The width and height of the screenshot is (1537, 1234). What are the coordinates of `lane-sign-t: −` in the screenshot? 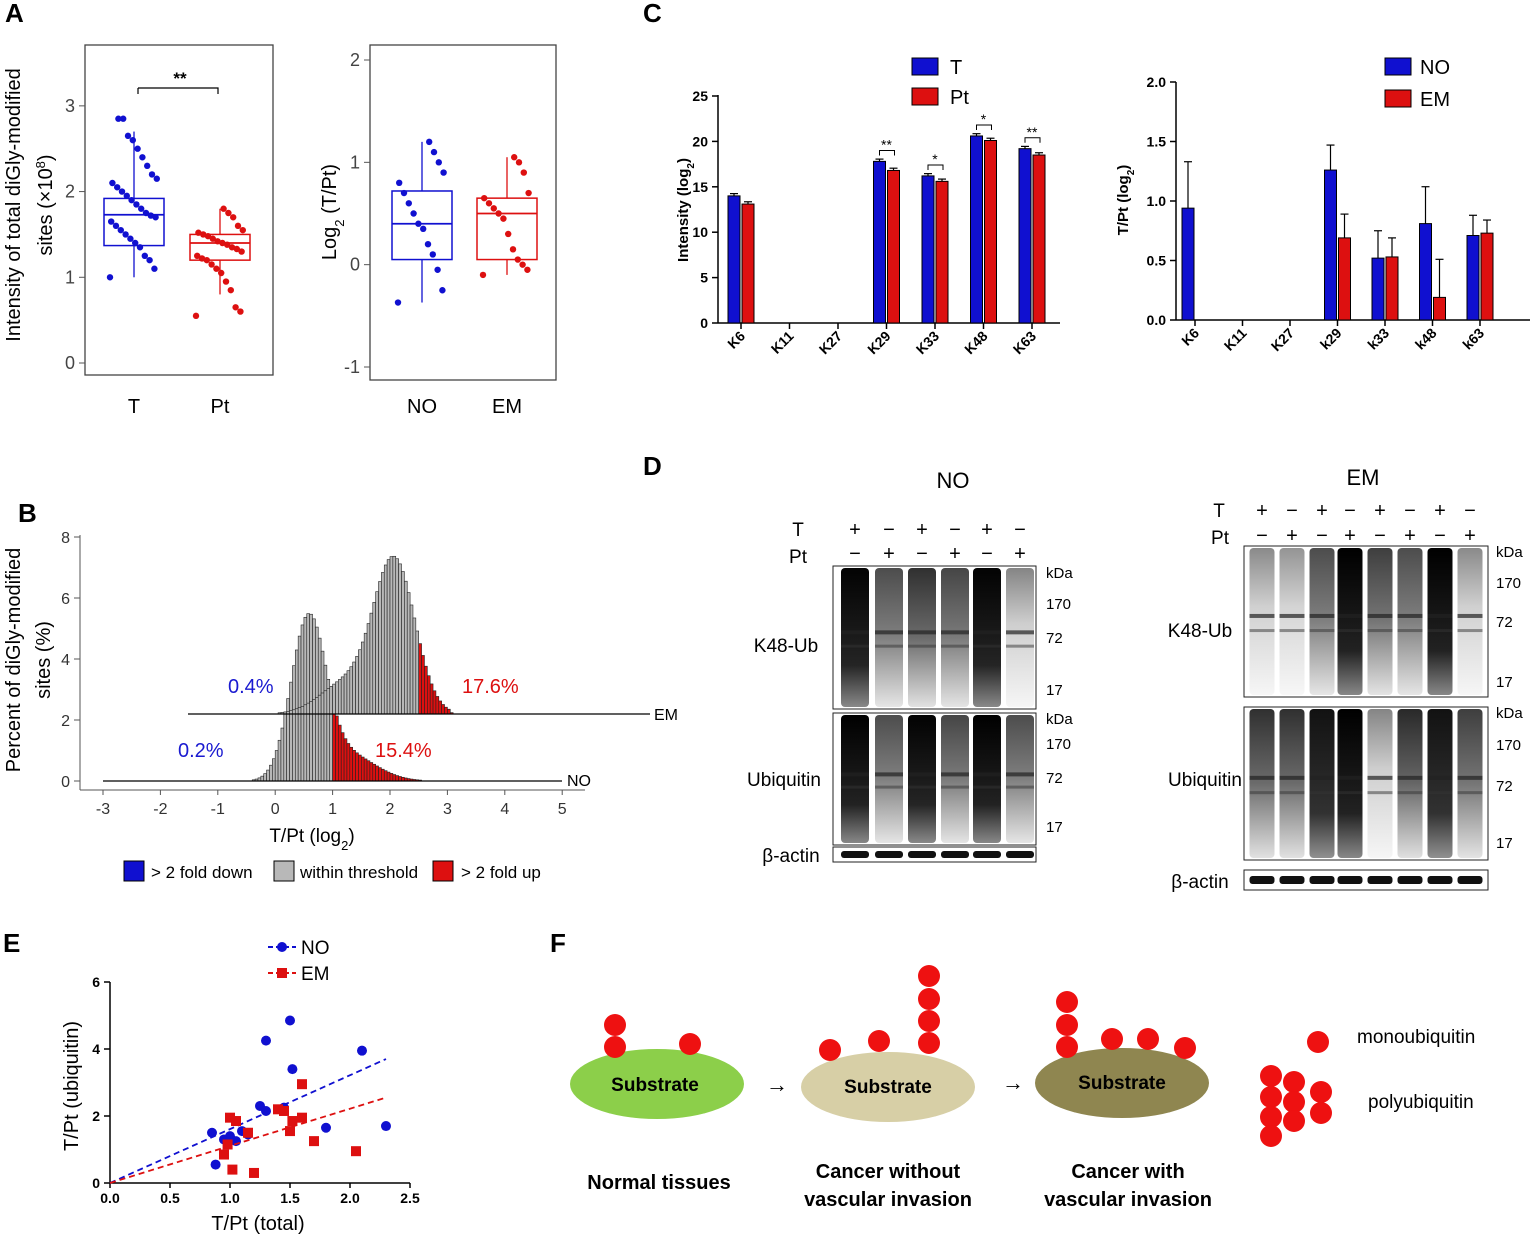 It's located at (955, 530).